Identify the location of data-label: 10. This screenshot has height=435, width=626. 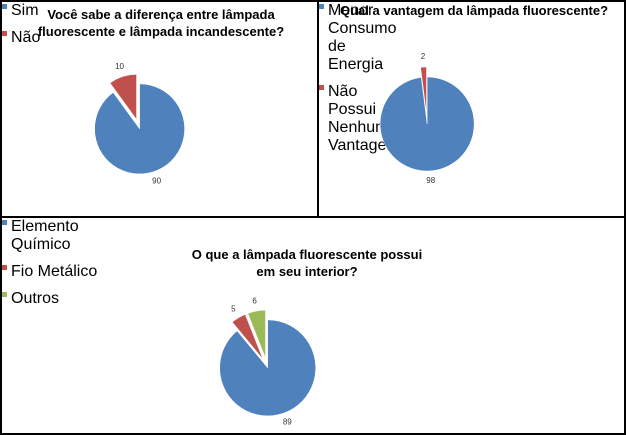
(119, 66).